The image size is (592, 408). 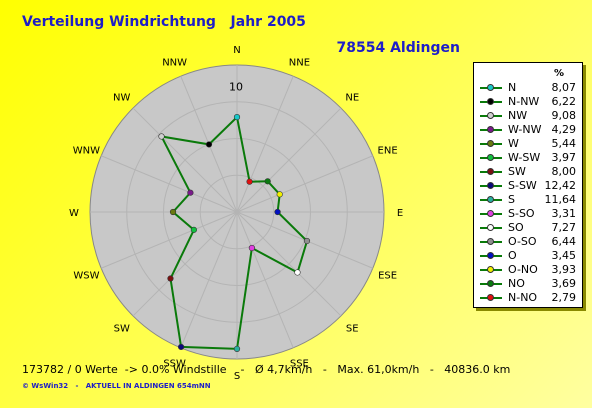 What do you see at coordinates (528, 298) in the screenshot?
I see `legend-item: N-NO 2,79` at bounding box center [528, 298].